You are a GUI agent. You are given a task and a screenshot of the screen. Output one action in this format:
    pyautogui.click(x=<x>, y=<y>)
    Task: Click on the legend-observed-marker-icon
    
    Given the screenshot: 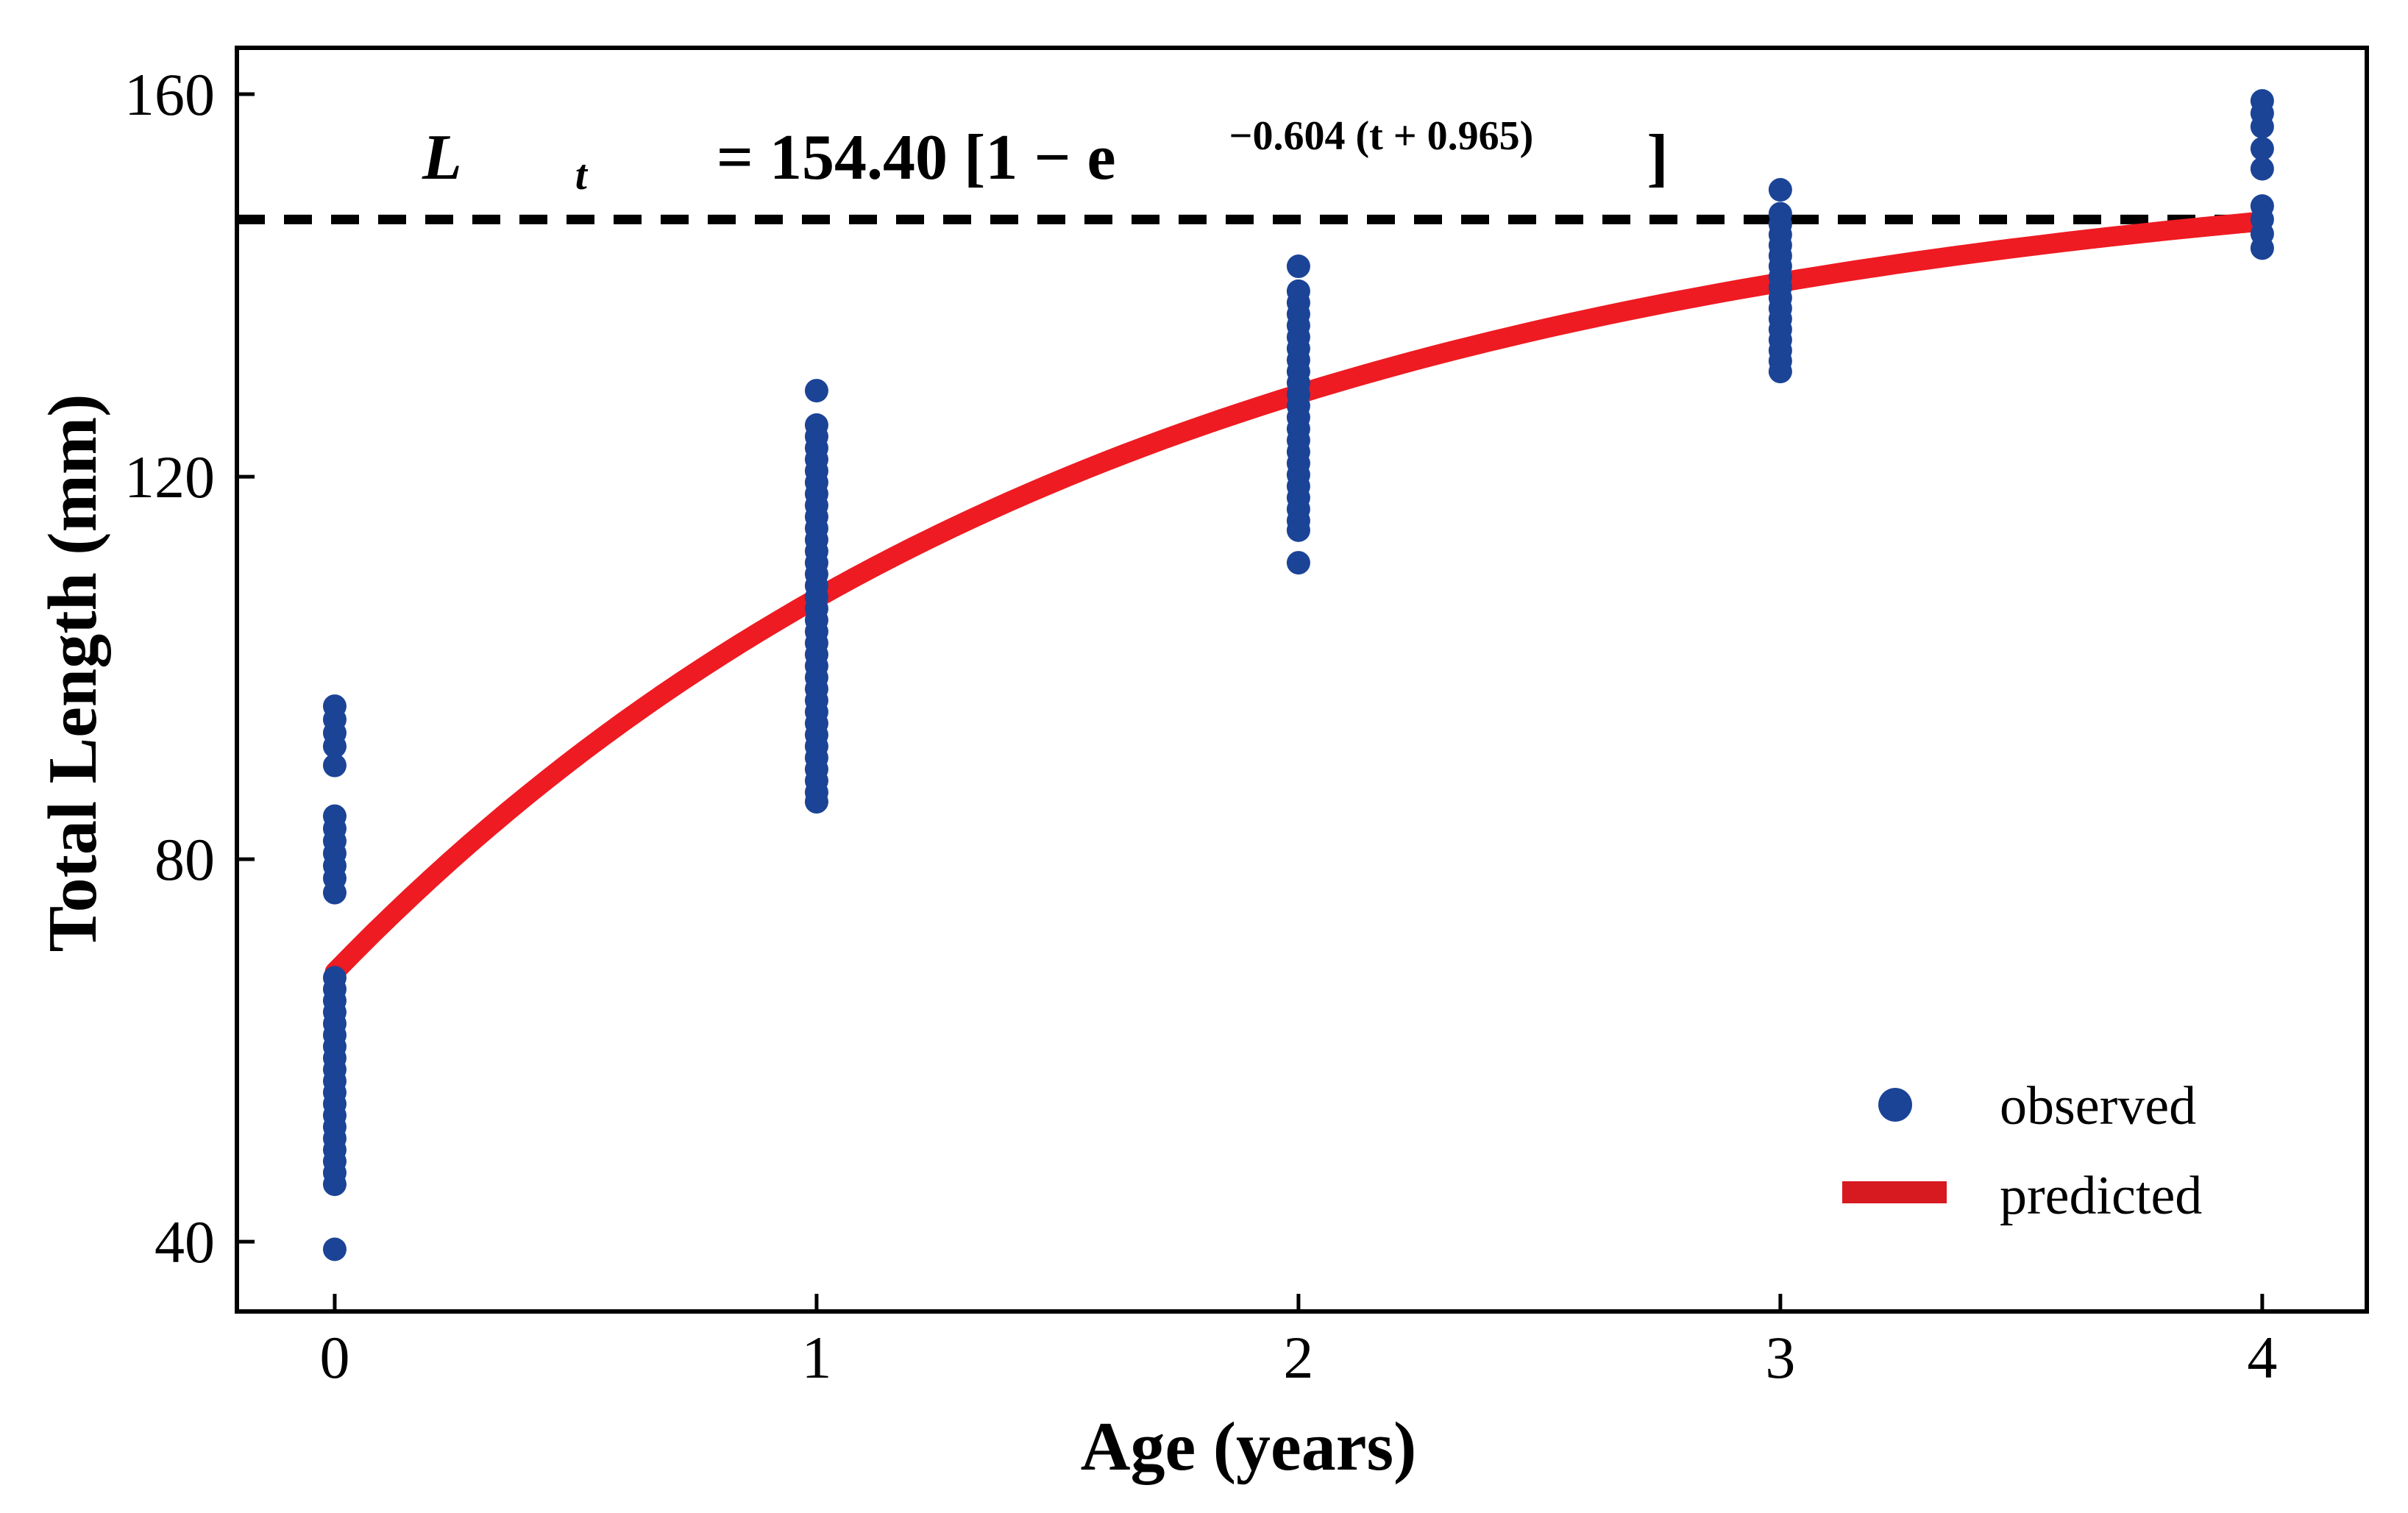 What is the action you would take?
    pyautogui.click(x=1895, y=1105)
    